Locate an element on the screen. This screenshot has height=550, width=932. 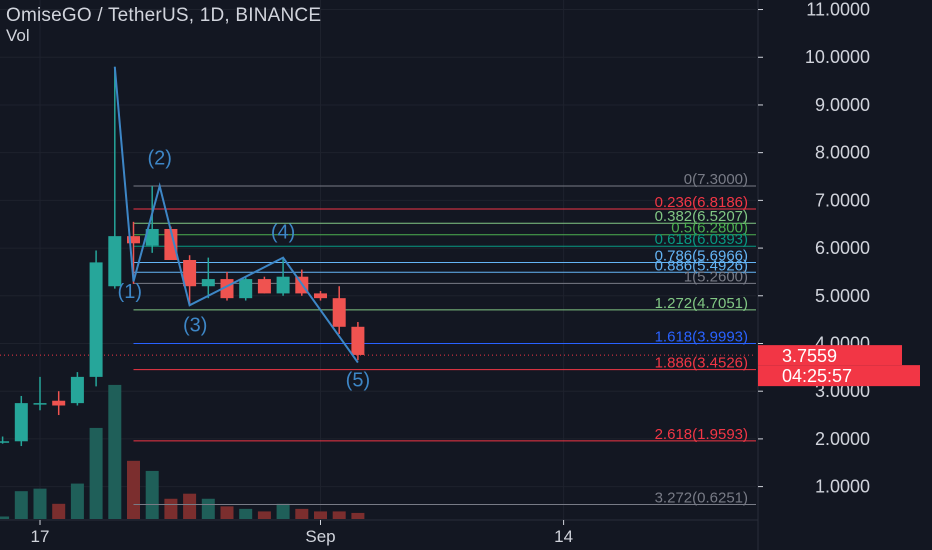
fib-level-label: 1.886(3.4526) is located at coordinates (701, 363).